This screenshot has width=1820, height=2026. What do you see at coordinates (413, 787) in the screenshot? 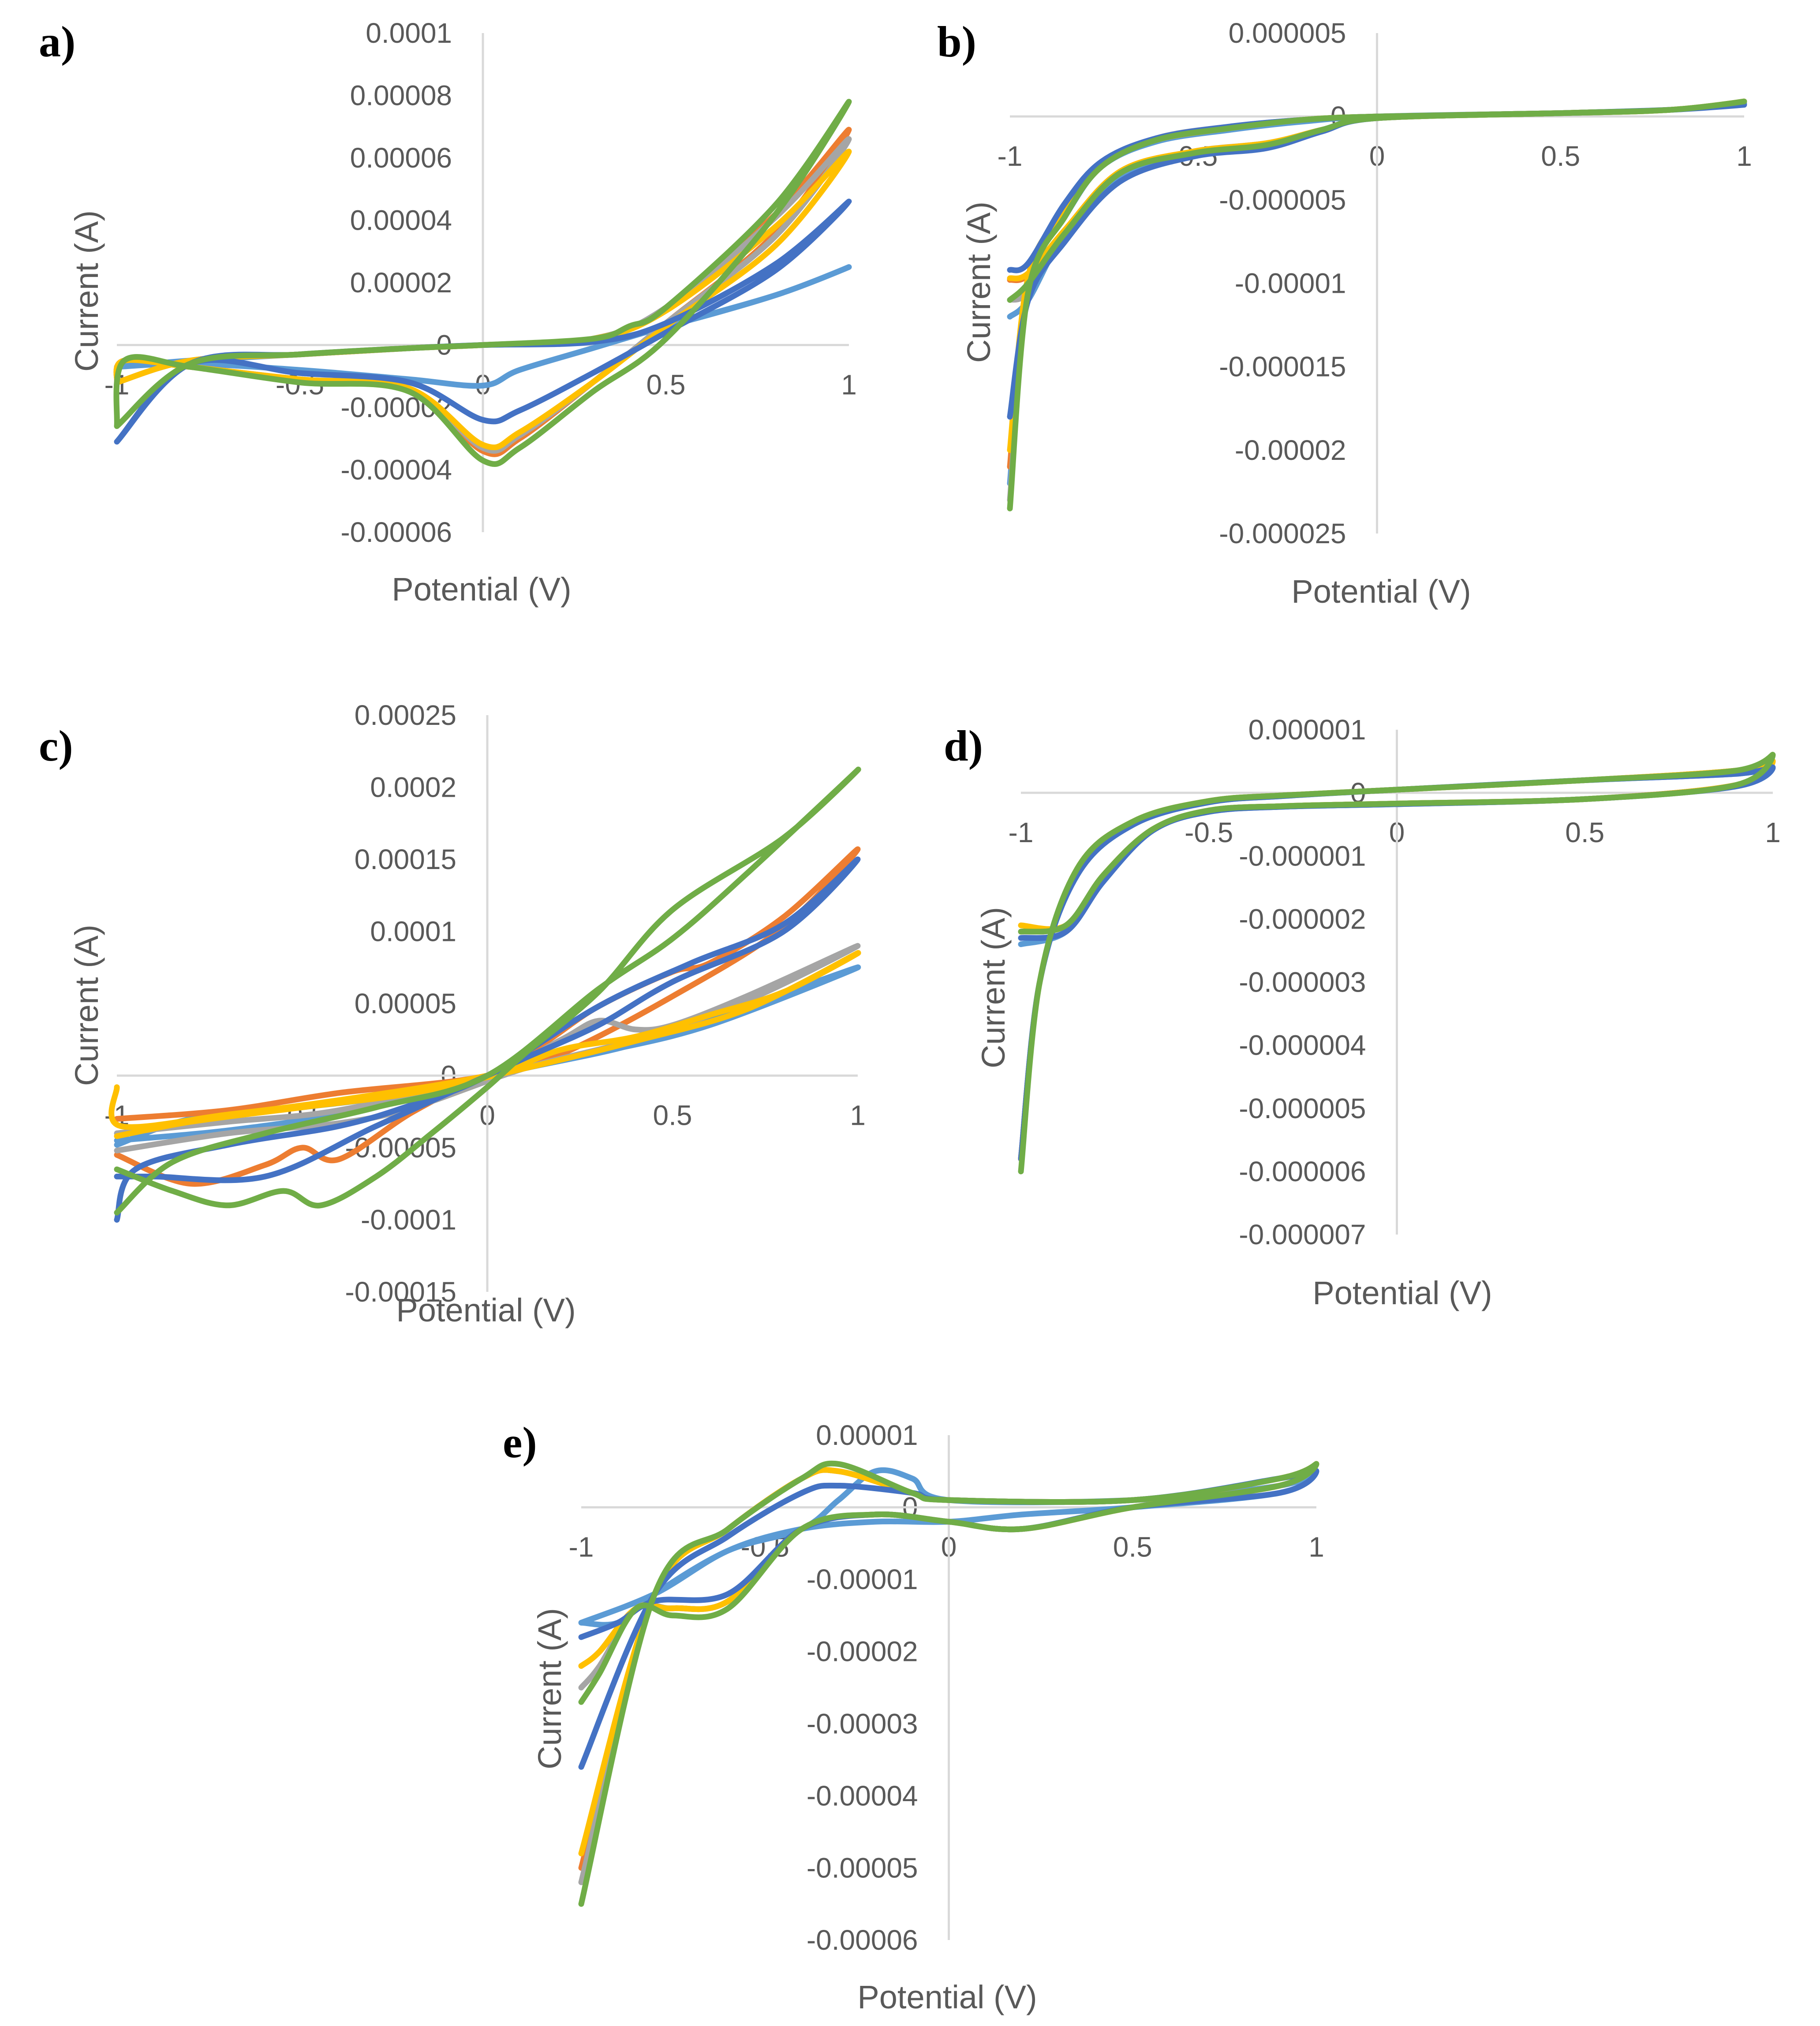
I see `y-tick-label: 0.0002` at bounding box center [413, 787].